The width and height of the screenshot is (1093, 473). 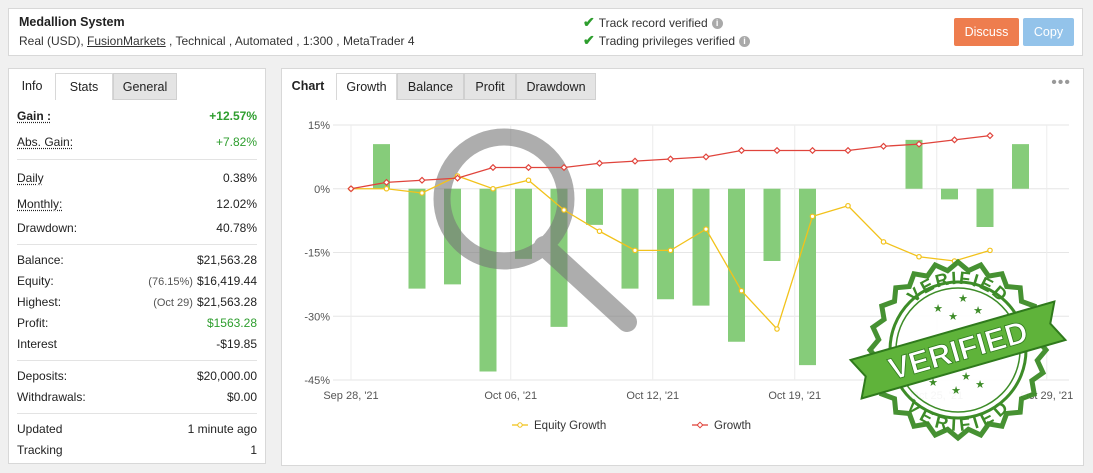 I want to click on stat-monthly: Monthly: 12.02%, so click(x=137, y=205).